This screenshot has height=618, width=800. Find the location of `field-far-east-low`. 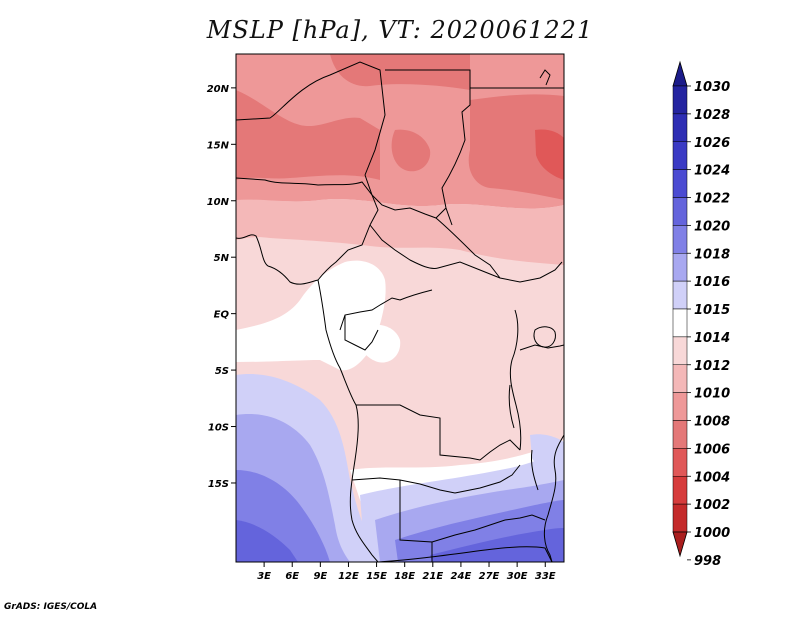

field-far-east-low is located at coordinates (549, 154).